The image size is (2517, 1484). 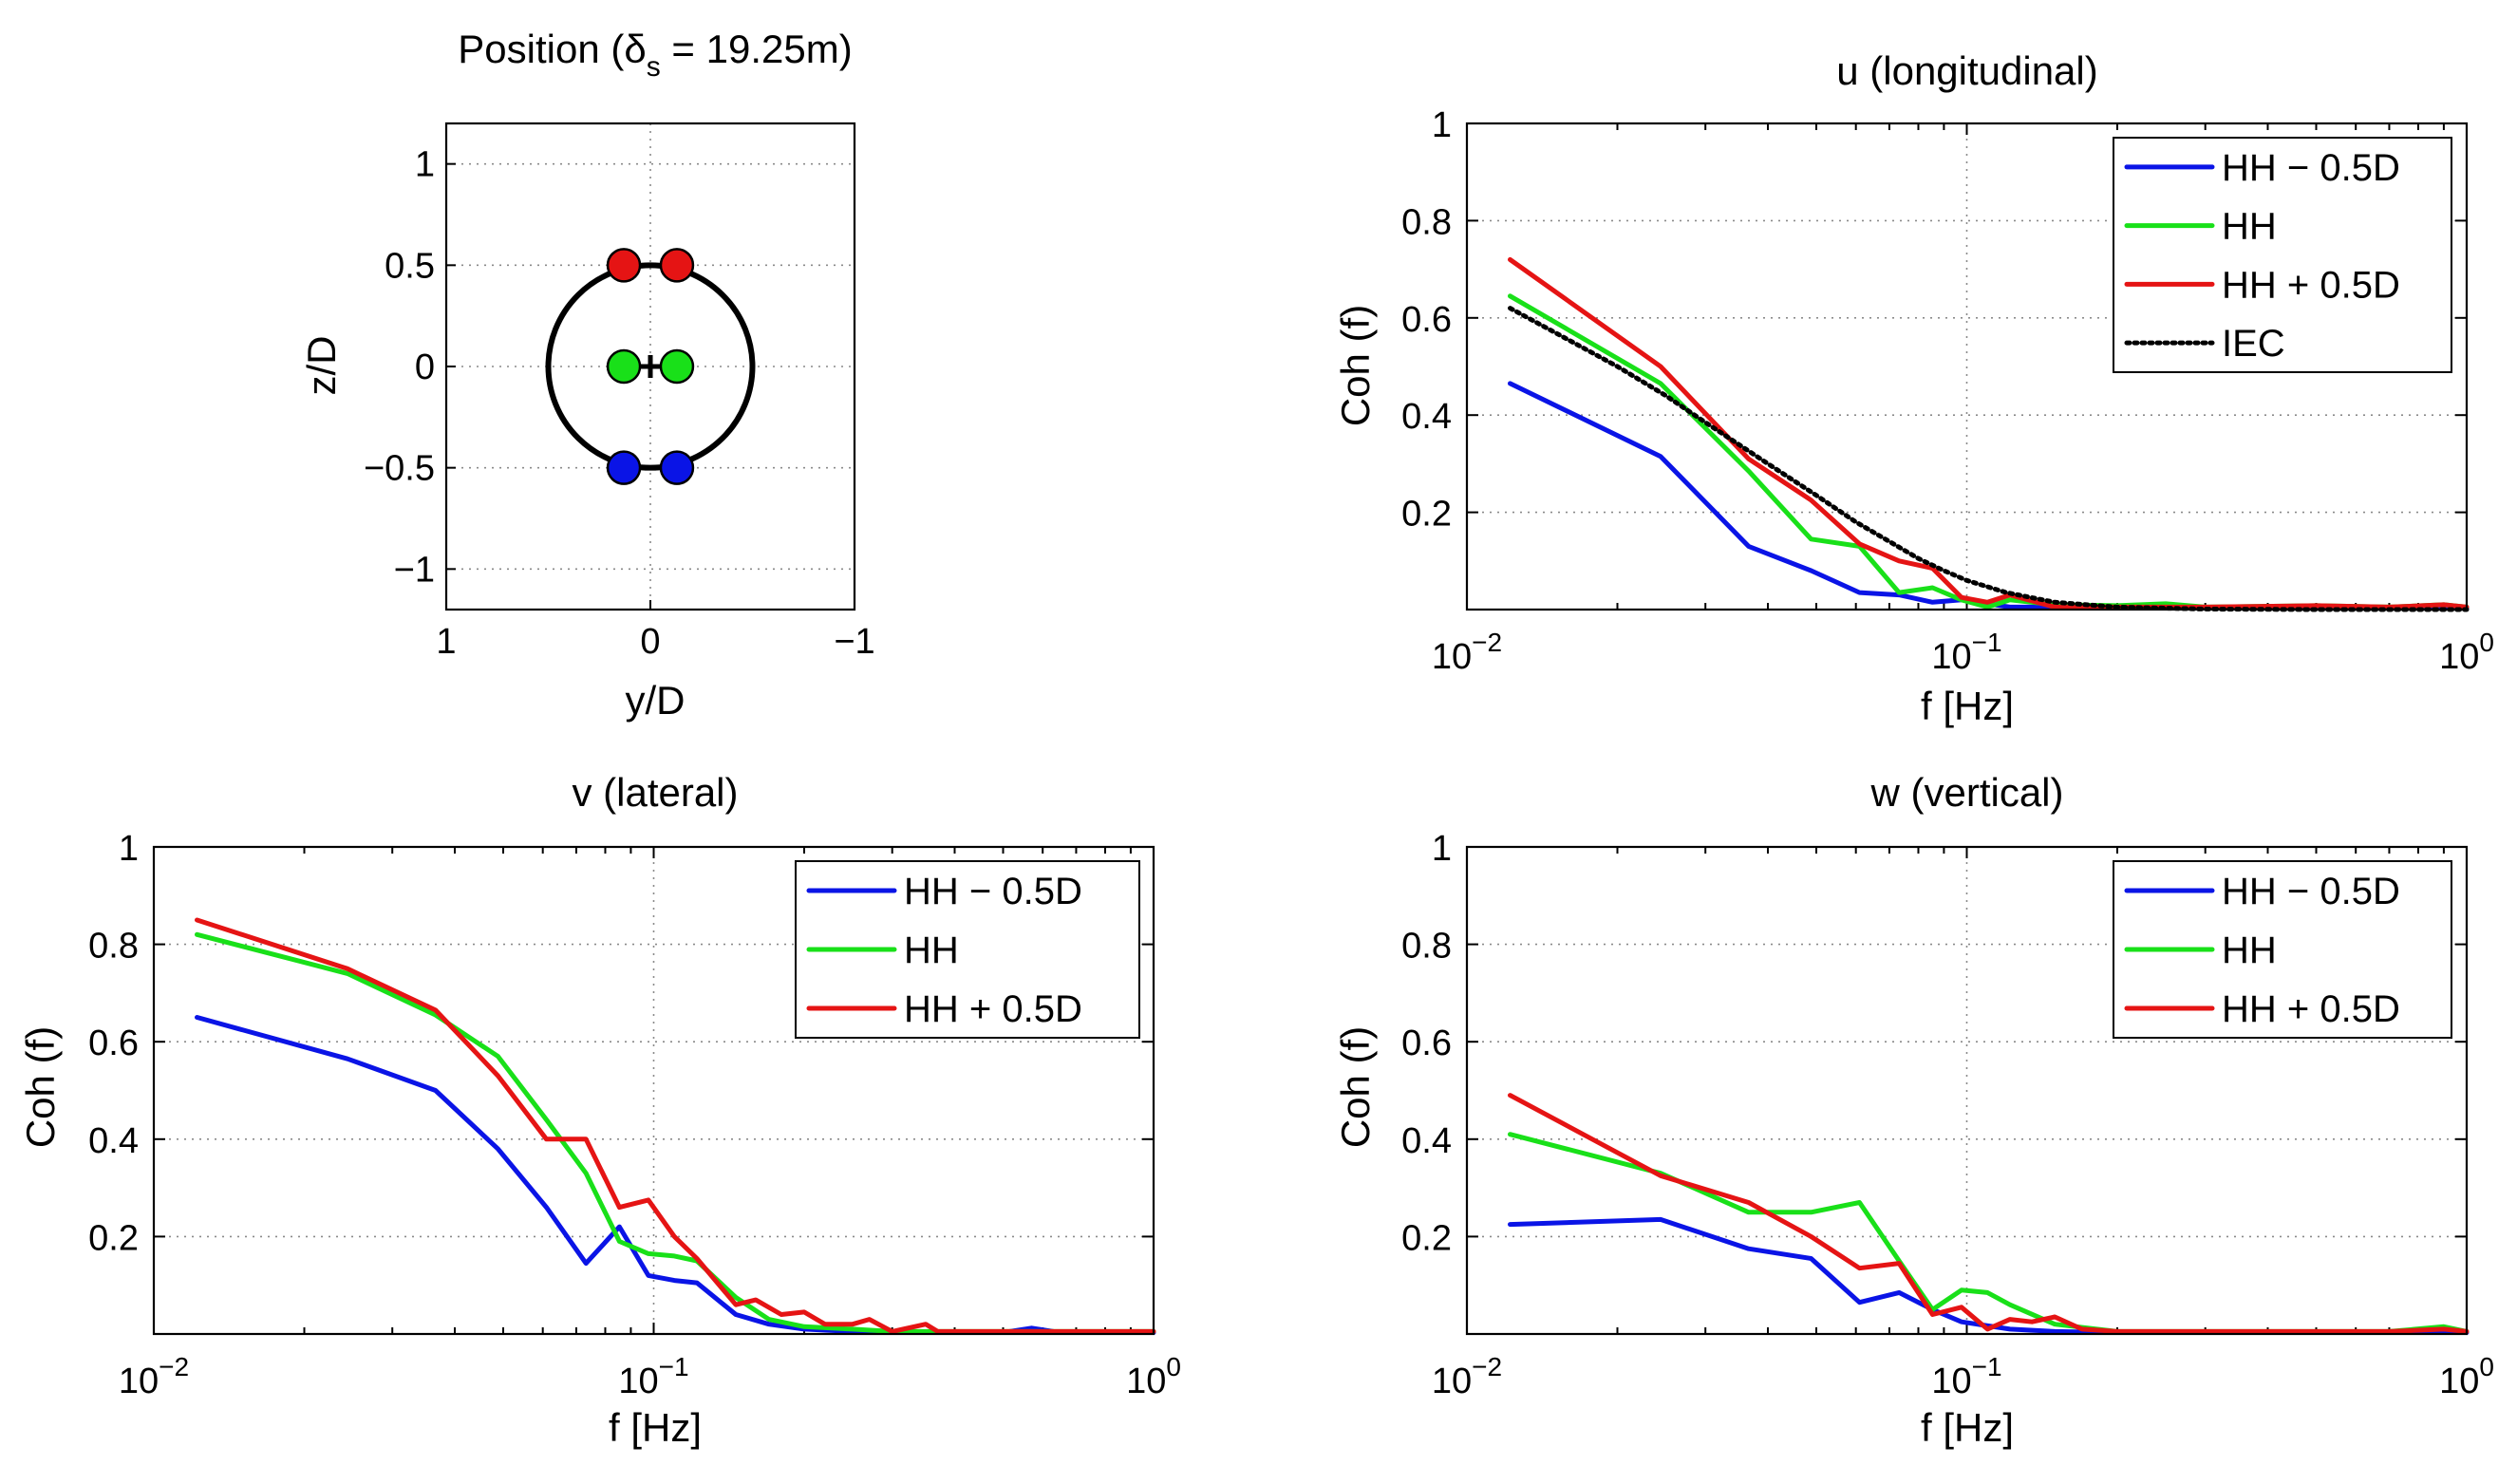 I want to click on position-title: Position (δs = 19.25m), so click(x=655, y=55).